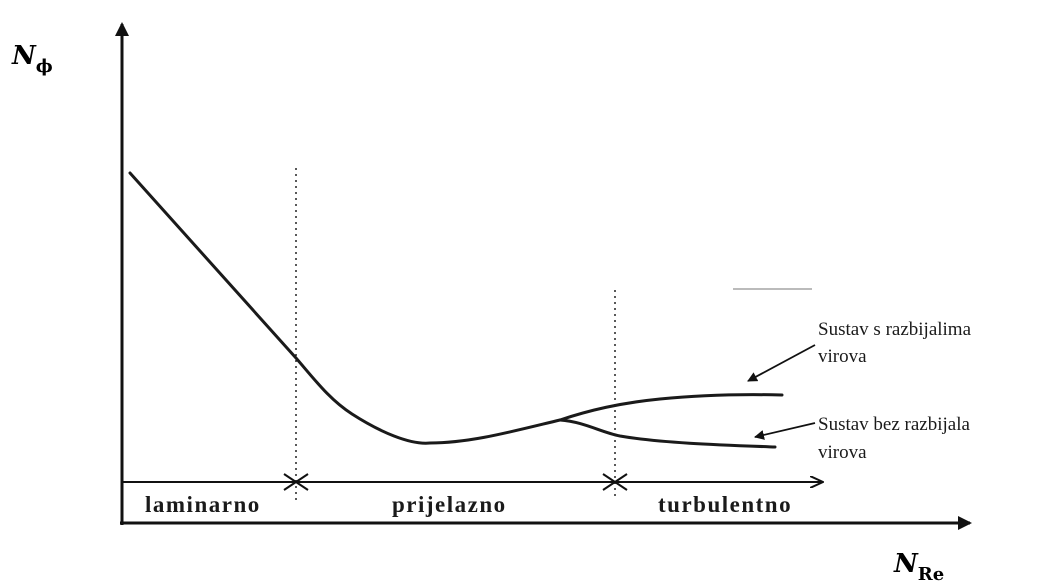 The width and height of the screenshot is (1040, 581). I want to click on annotation-with-baffles-arrow, so click(781, 363).